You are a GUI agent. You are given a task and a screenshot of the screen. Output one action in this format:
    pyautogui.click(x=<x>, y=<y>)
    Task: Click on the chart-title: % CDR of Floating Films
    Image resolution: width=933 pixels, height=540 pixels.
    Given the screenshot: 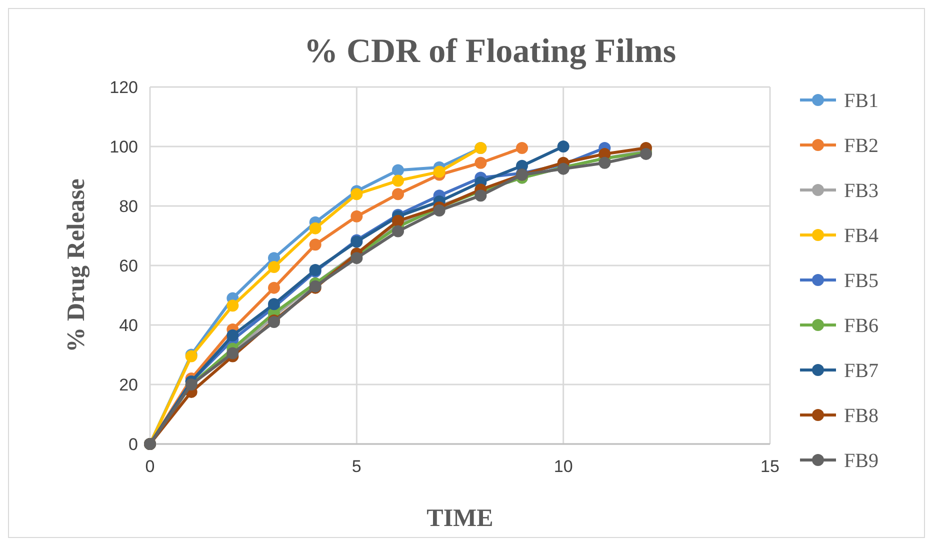 What is the action you would take?
    pyautogui.click(x=490, y=51)
    